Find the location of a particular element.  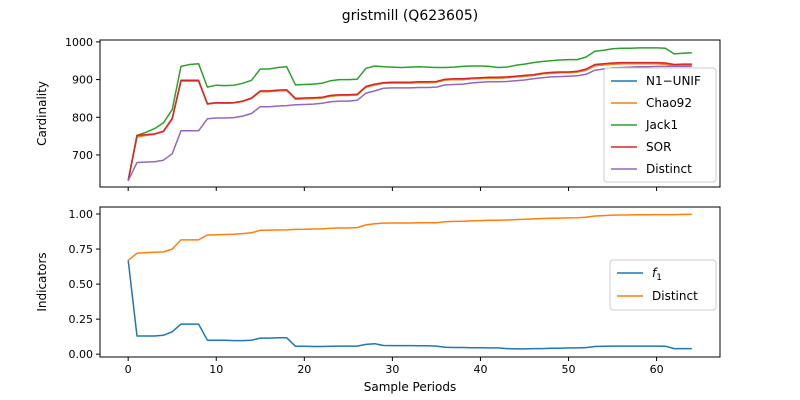

y-tick-label: 0.50 is located at coordinates (81, 284).